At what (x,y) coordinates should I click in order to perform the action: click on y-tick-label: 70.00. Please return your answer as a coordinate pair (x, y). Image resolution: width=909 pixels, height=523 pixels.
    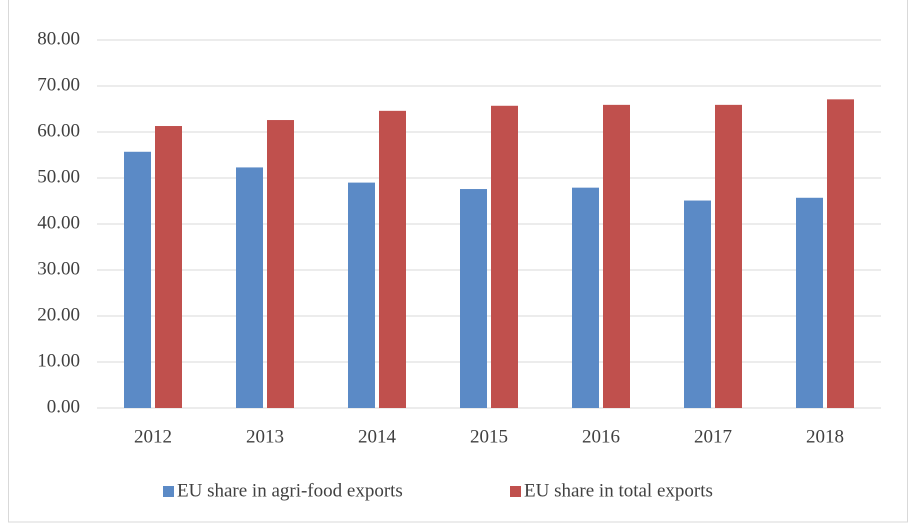
    Looking at the image, I should click on (58, 84).